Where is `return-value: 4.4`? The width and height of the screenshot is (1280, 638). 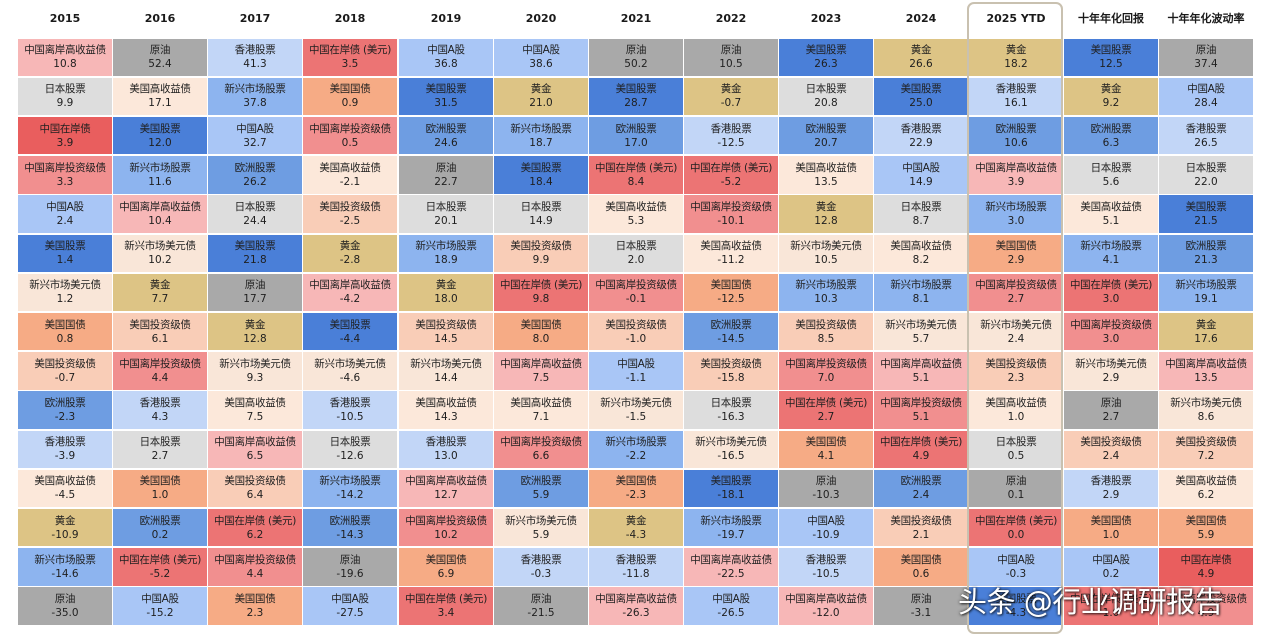
return-value: 4.4 is located at coordinates (160, 378).